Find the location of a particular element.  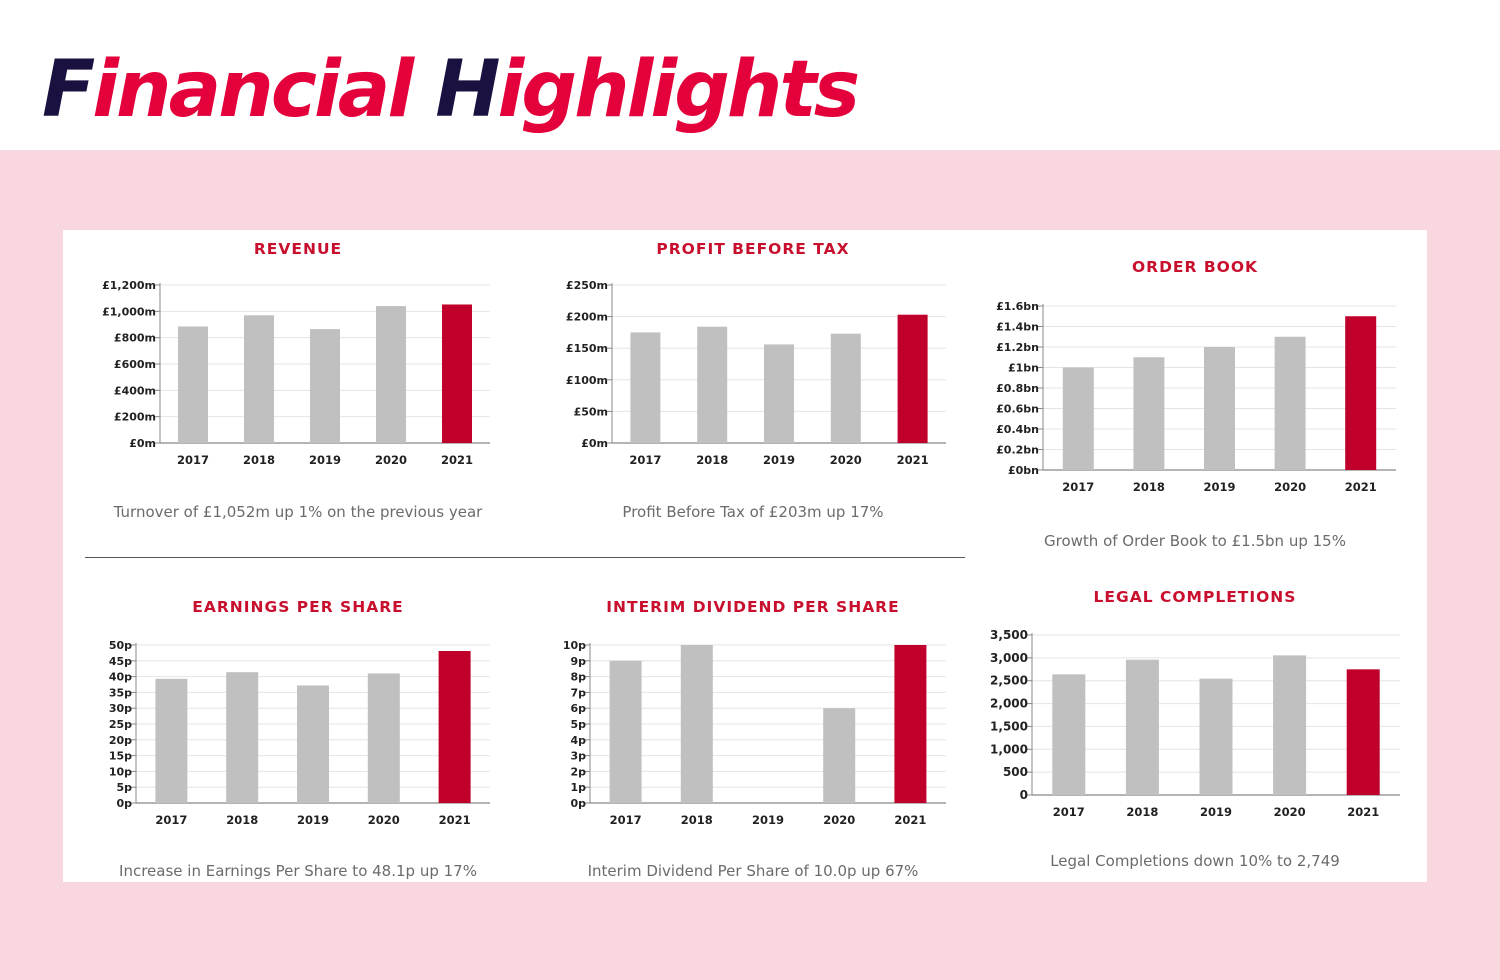

y-tick-label: 40p is located at coordinates (120, 677).